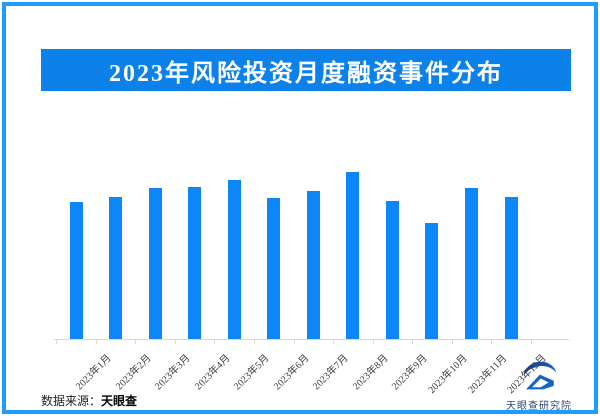  What do you see at coordinates (392, 270) in the screenshot?
I see `chart-bar-2023年9月` at bounding box center [392, 270].